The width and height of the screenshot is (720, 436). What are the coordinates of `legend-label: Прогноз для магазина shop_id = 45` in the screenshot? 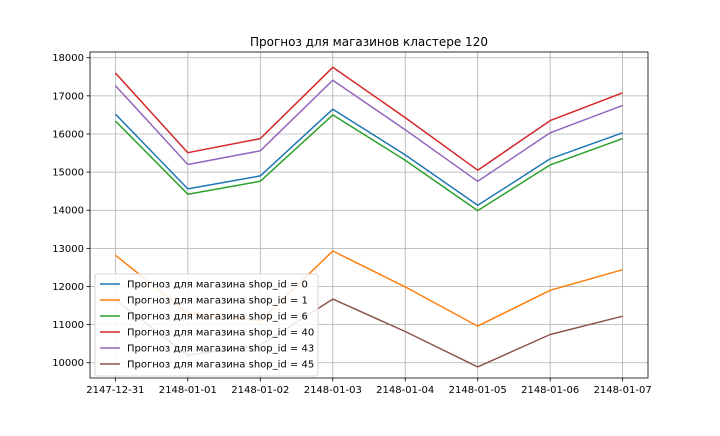 It's located at (220, 365).